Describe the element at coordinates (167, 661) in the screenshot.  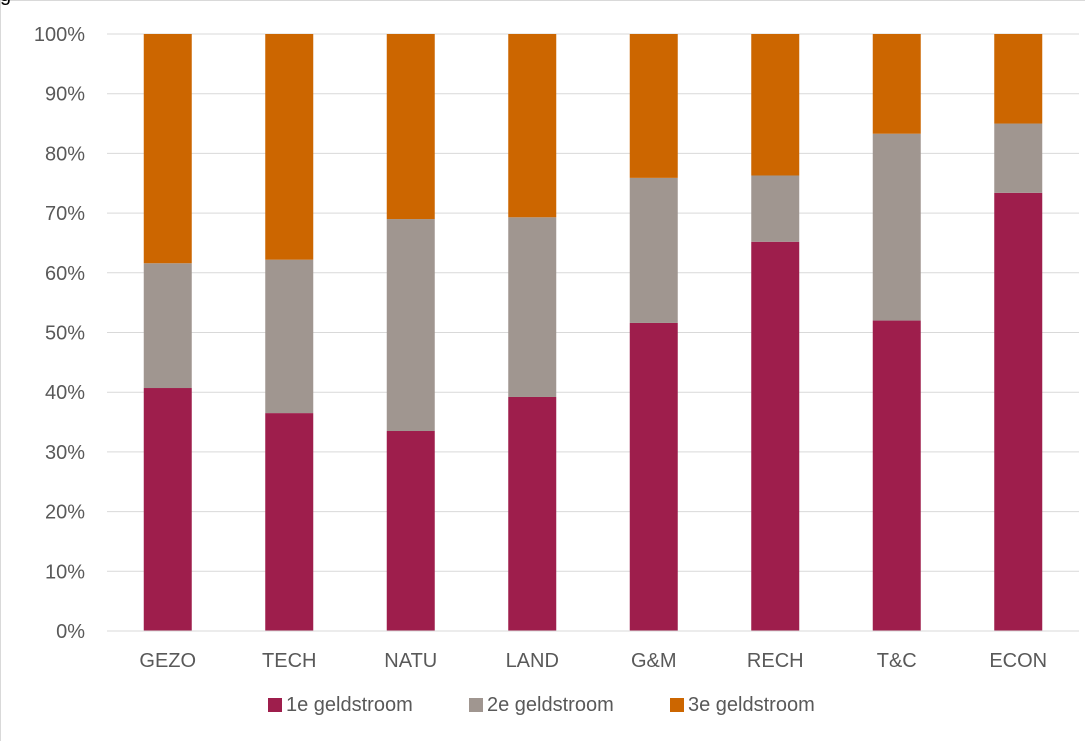
I see `x-tick-label: GEZO` at that location.